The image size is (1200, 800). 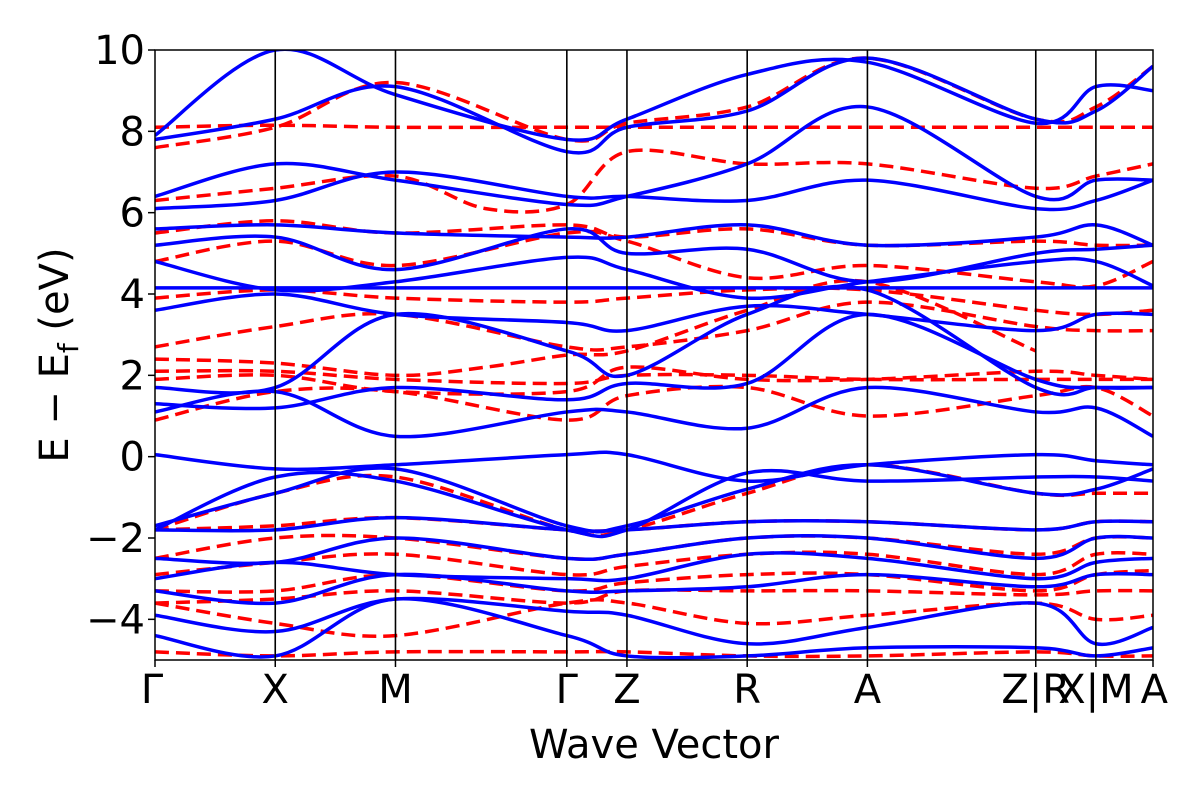 I want to click on y-tick-layer: 10 8 6 4 2 0 −2 −4, so click(x=120, y=335).